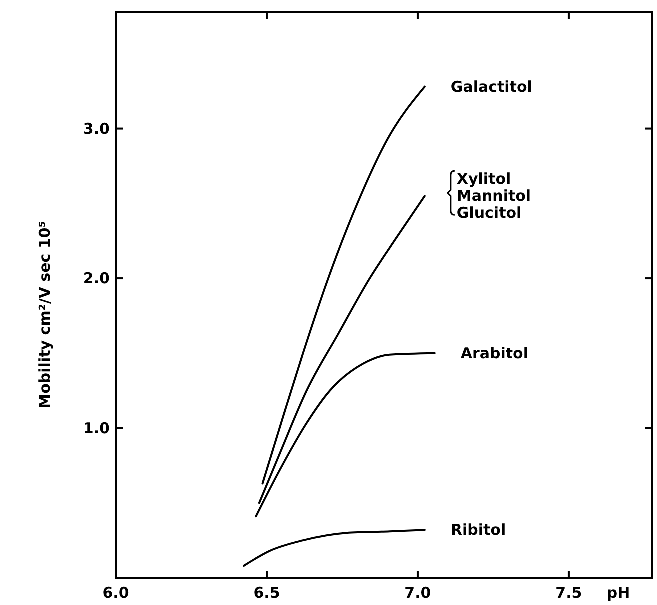 This screenshot has height=605, width=657. Describe the element at coordinates (418, 593) in the screenshot. I see `x-tick-label: 7.0` at that location.